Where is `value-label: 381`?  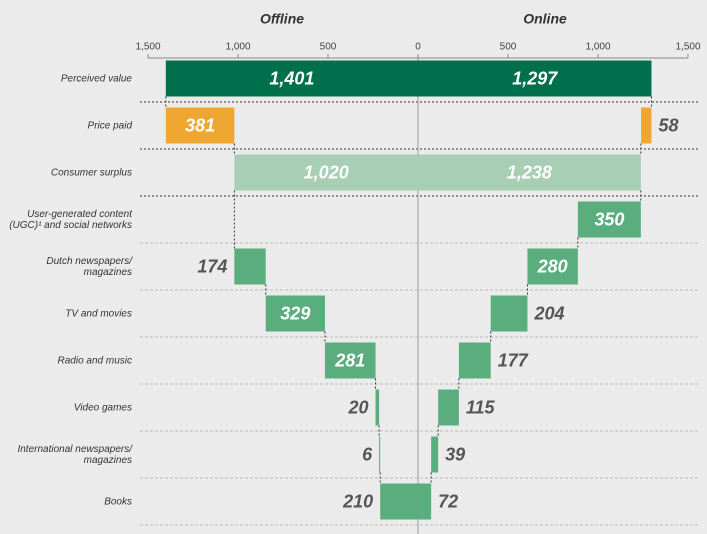
value-label: 381 is located at coordinates (200, 125).